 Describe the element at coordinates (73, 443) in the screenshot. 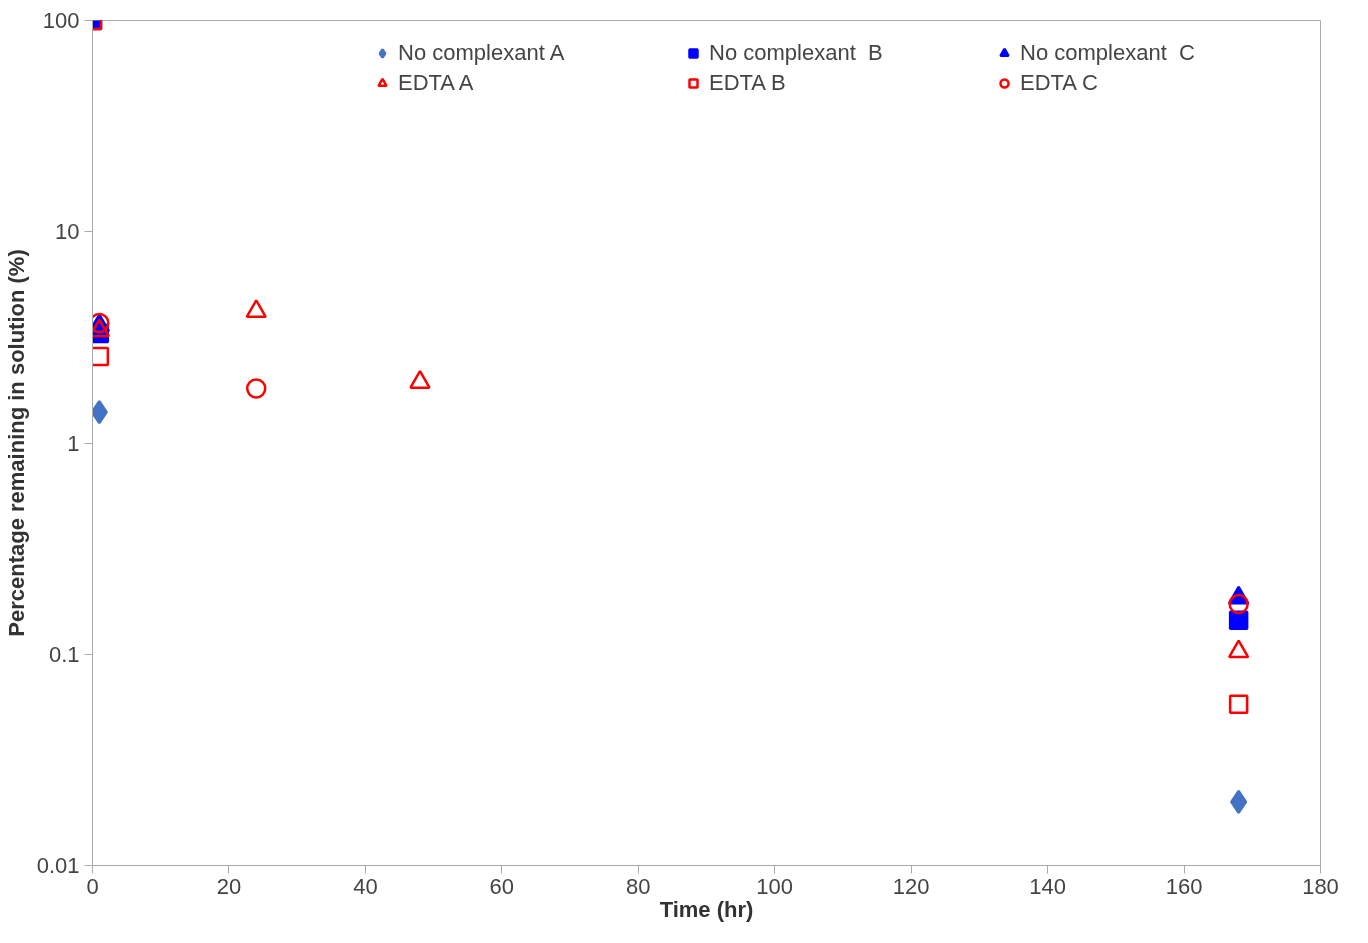

I see `y-tick-label: 1` at that location.